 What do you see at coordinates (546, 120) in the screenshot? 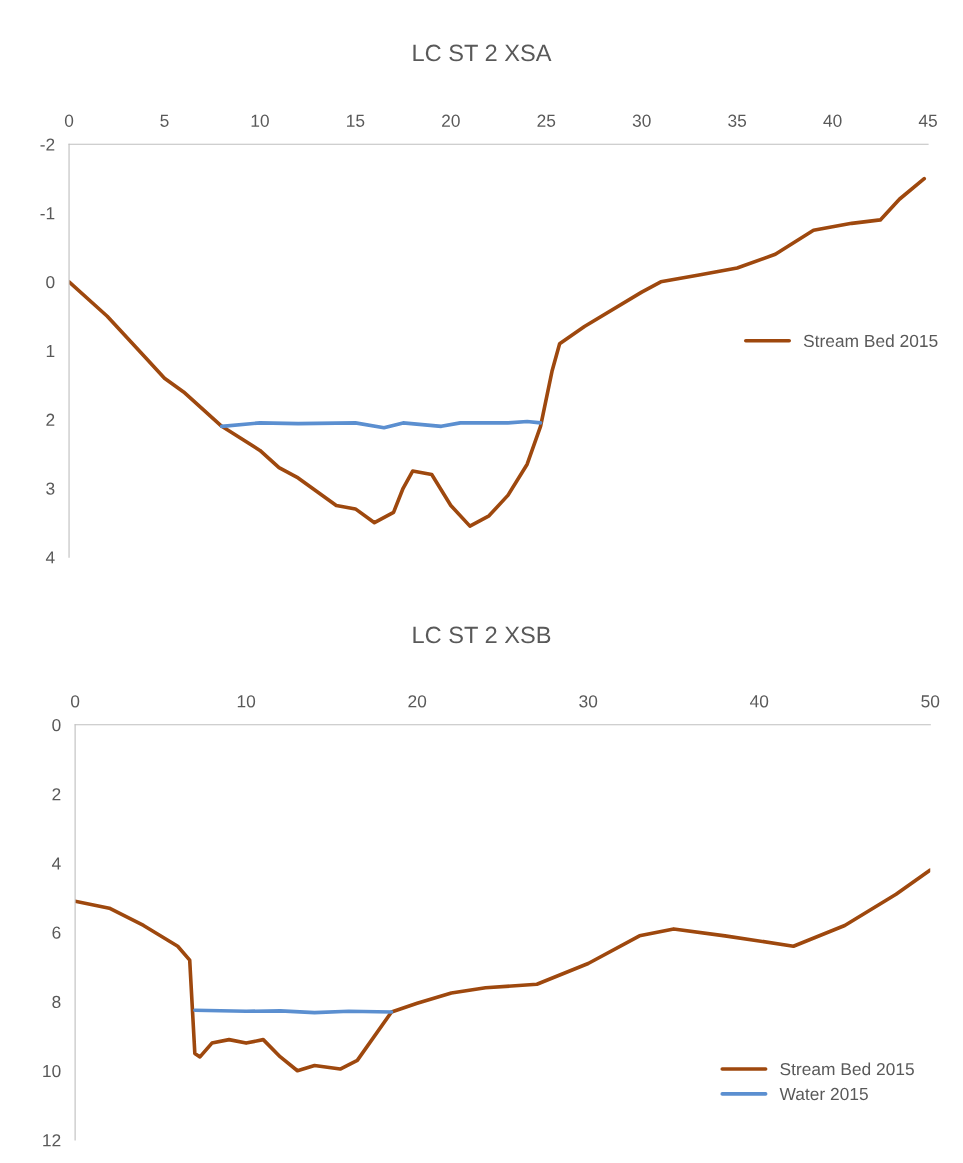
I see `x-tick-label: 25` at bounding box center [546, 120].